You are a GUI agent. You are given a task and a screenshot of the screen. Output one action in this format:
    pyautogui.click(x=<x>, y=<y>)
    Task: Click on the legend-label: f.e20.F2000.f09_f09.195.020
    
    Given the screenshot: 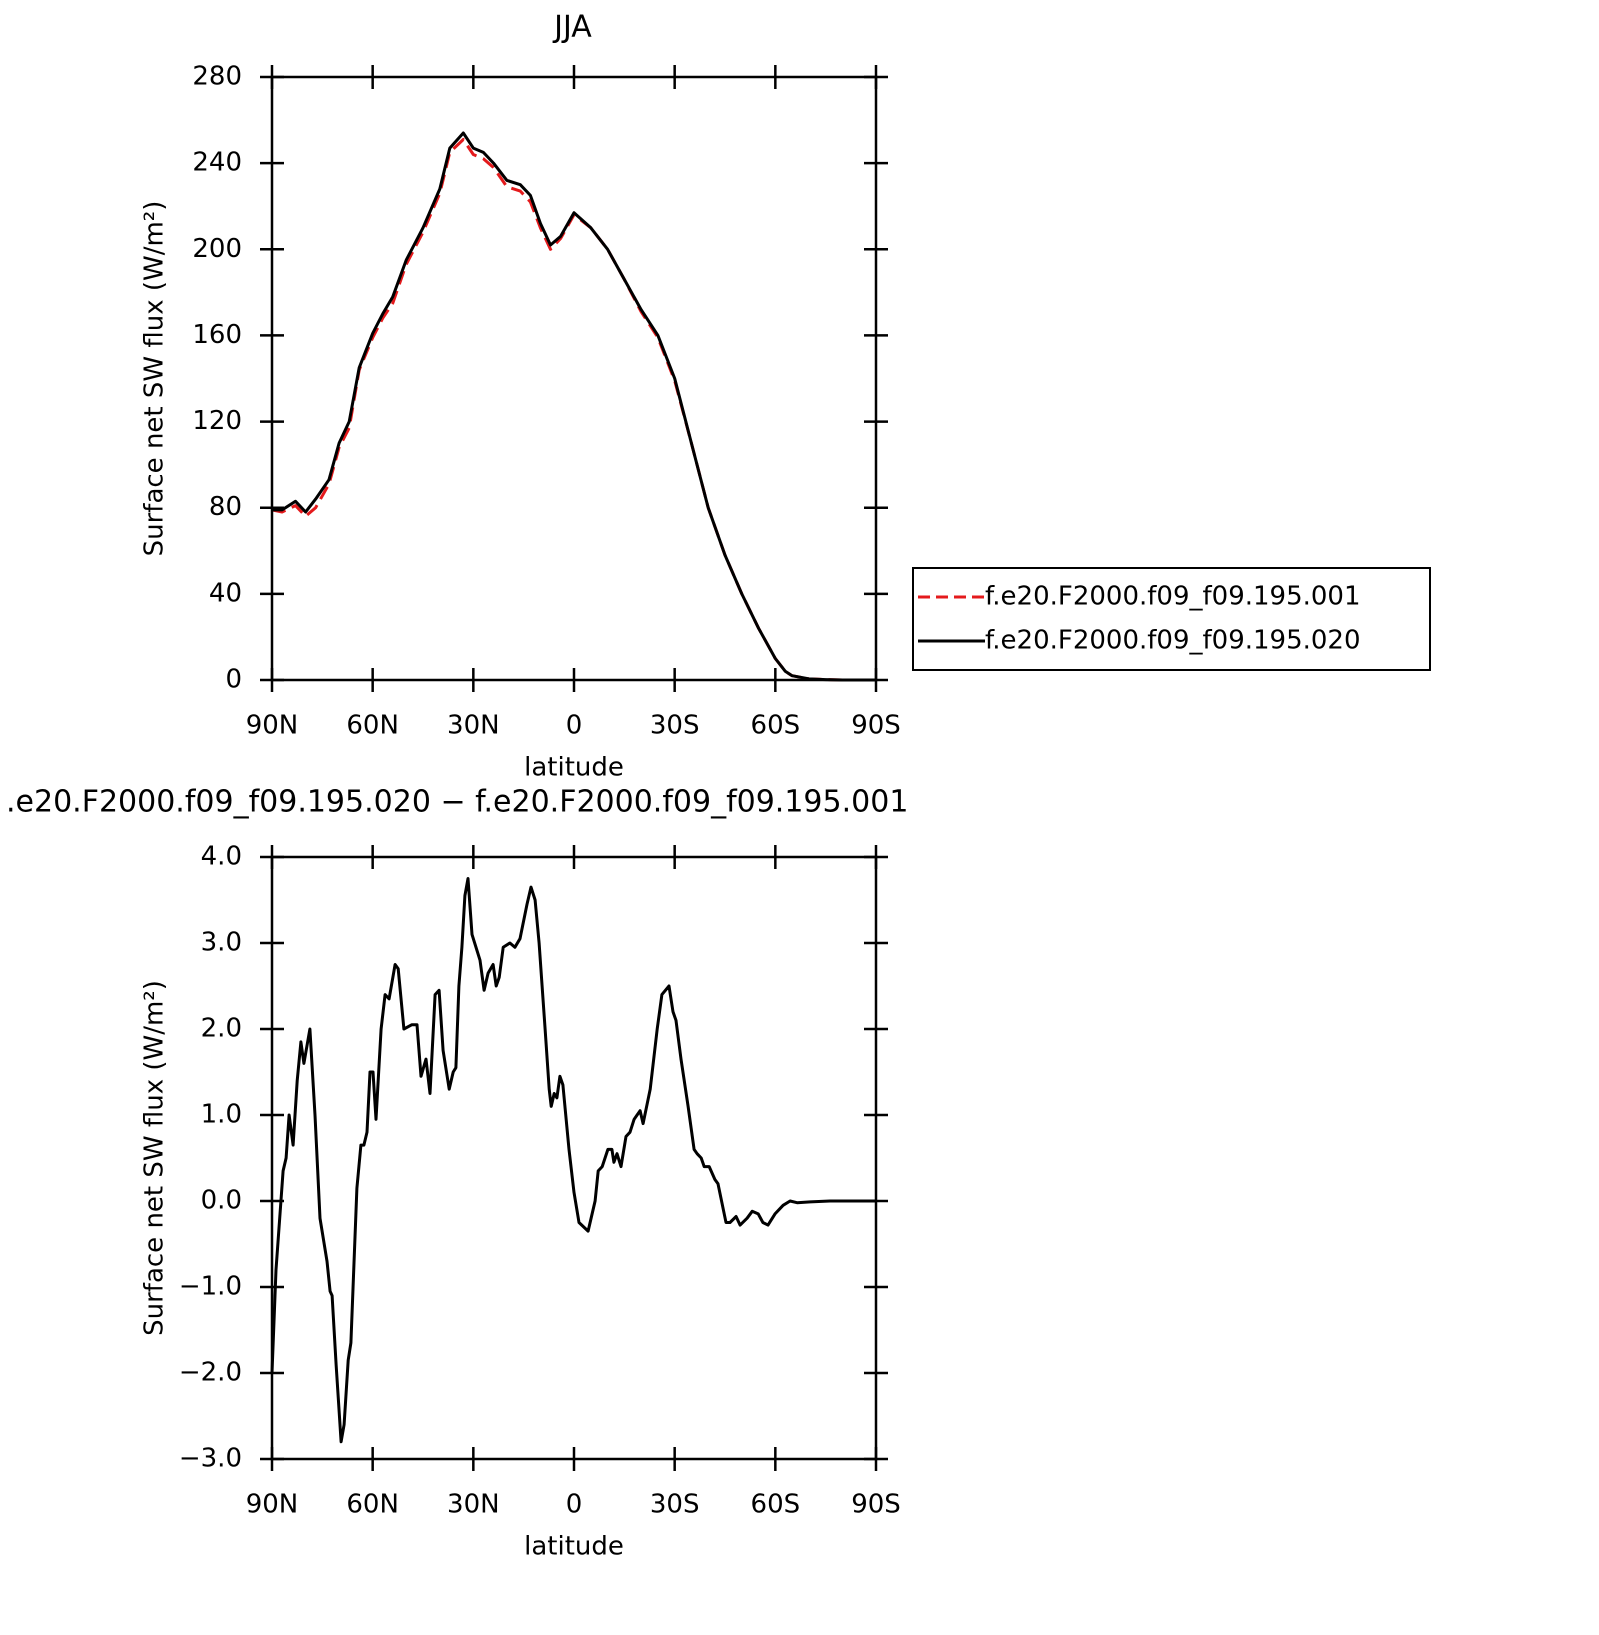 What is the action you would take?
    pyautogui.click(x=1173, y=641)
    